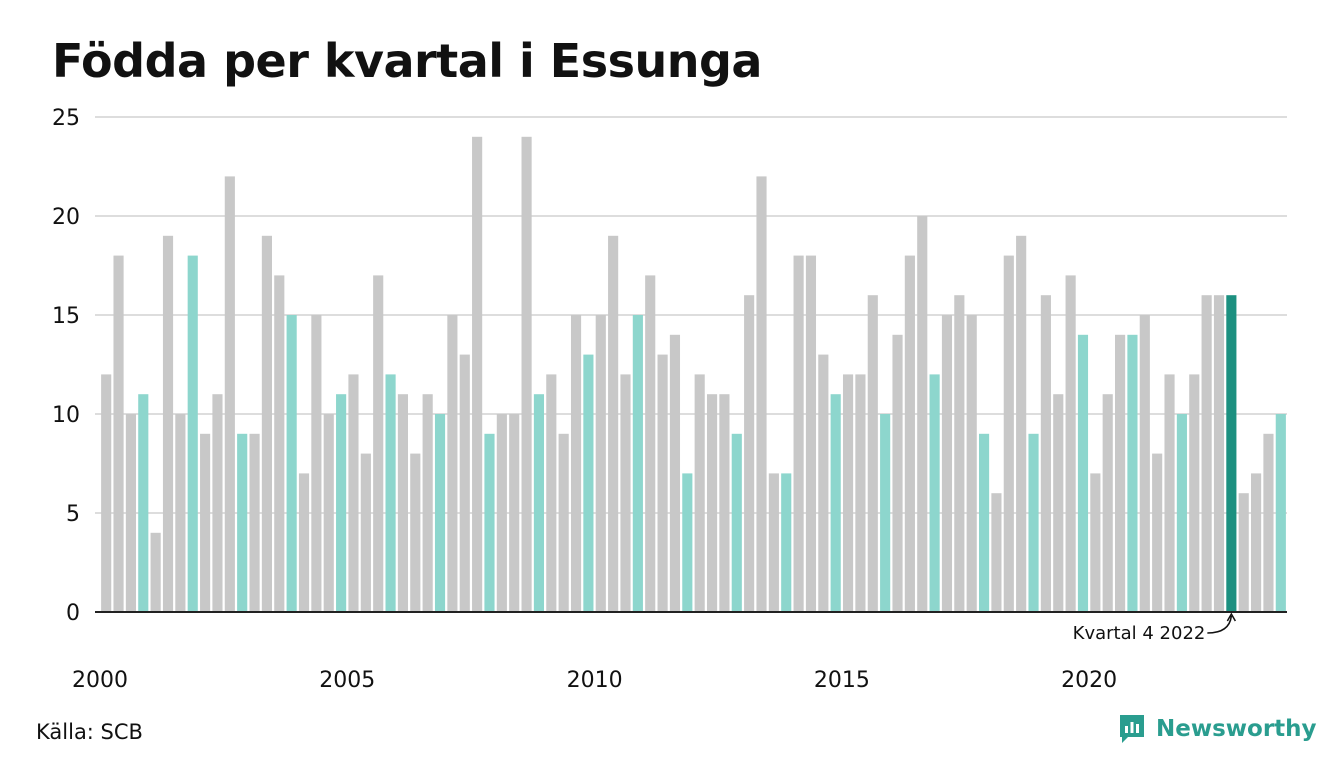  What do you see at coordinates (347, 680) in the screenshot?
I see `x-tick-label: 2005` at bounding box center [347, 680].